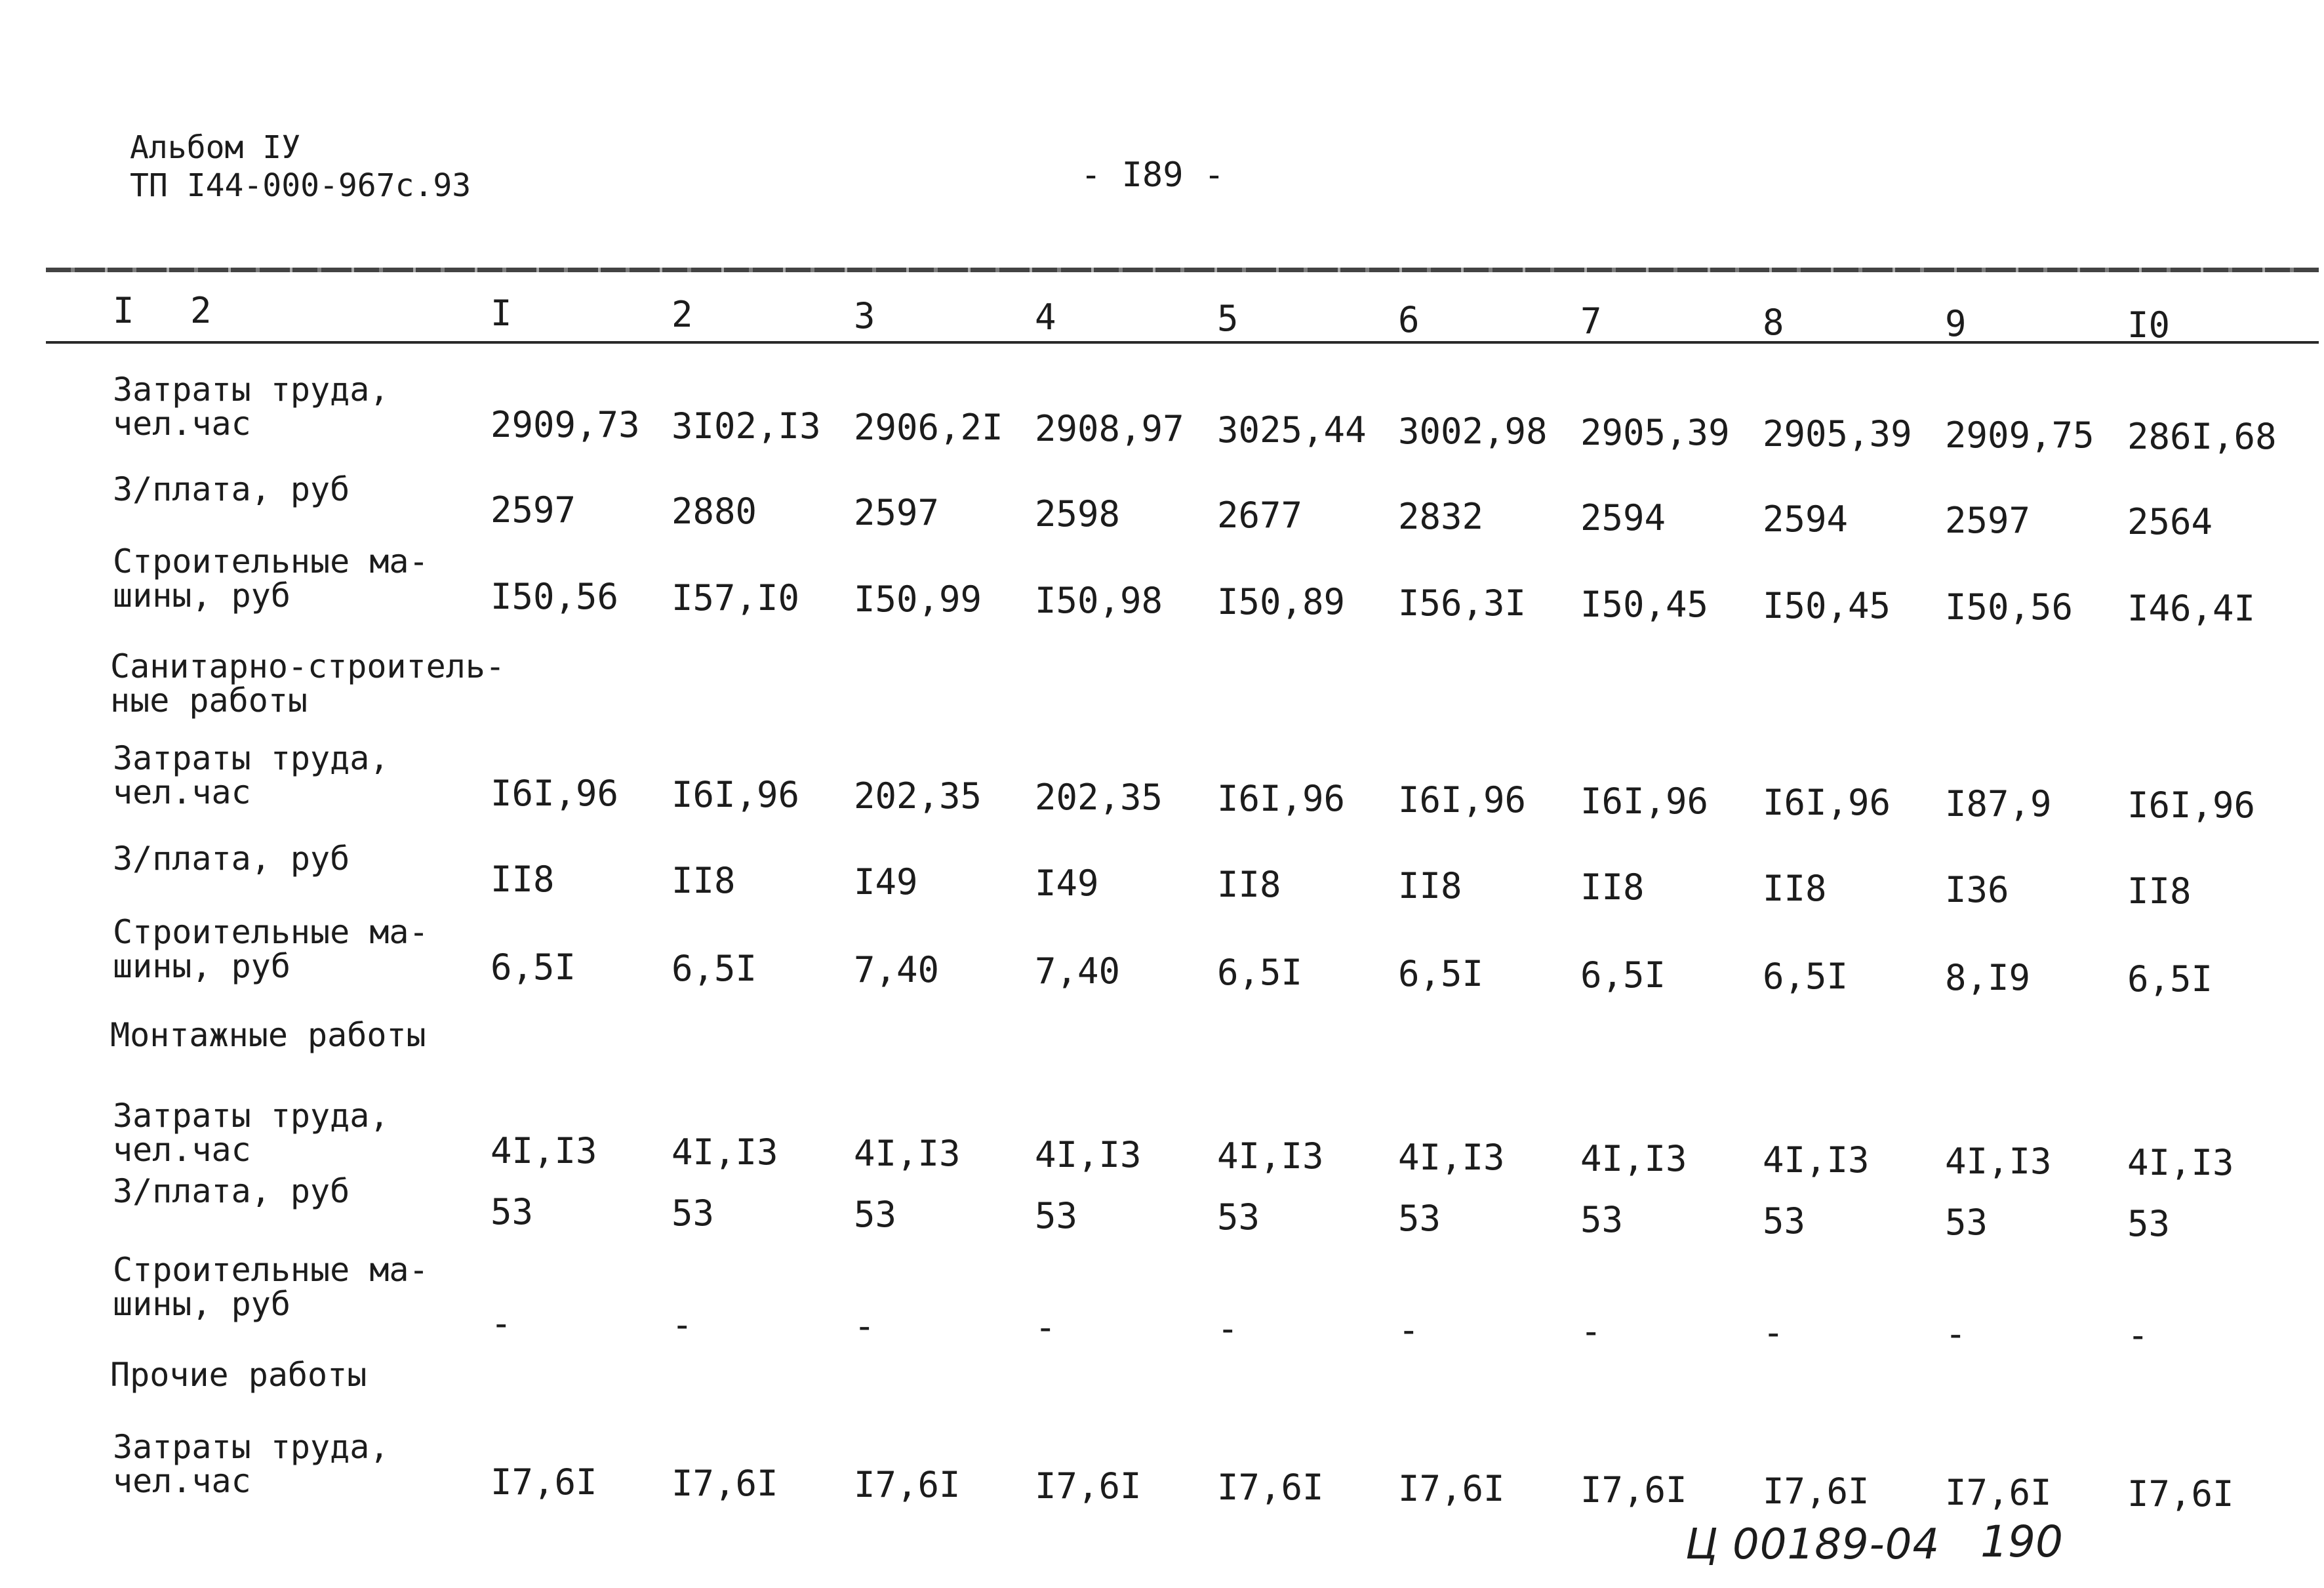 The height and width of the screenshot is (1588, 2324). Describe the element at coordinates (1473, 431) in the screenshot. I see `table-cell: 3002,98` at that location.